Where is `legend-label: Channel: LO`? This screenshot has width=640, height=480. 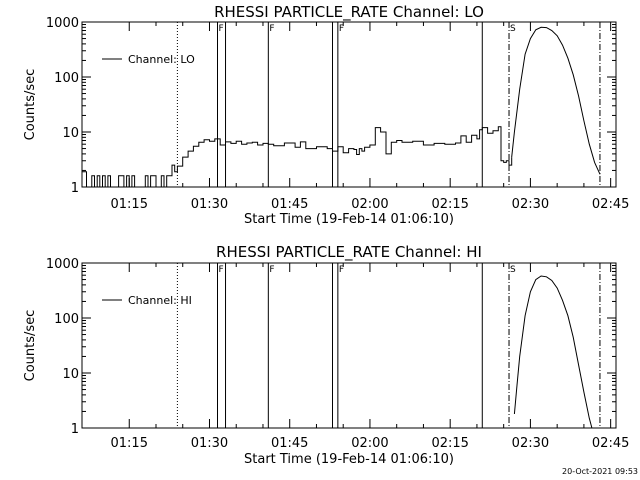
legend-label: Channel: LO is located at coordinates (161, 59).